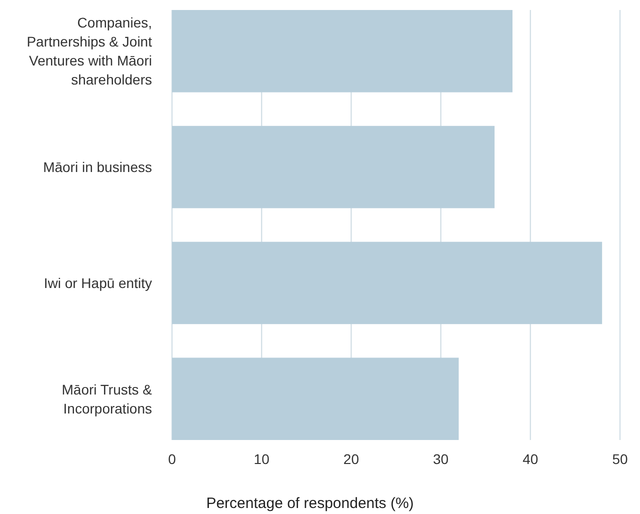 The image size is (640, 514). What do you see at coordinates (172, 459) in the screenshot?
I see `x-tick-label: 0` at bounding box center [172, 459].